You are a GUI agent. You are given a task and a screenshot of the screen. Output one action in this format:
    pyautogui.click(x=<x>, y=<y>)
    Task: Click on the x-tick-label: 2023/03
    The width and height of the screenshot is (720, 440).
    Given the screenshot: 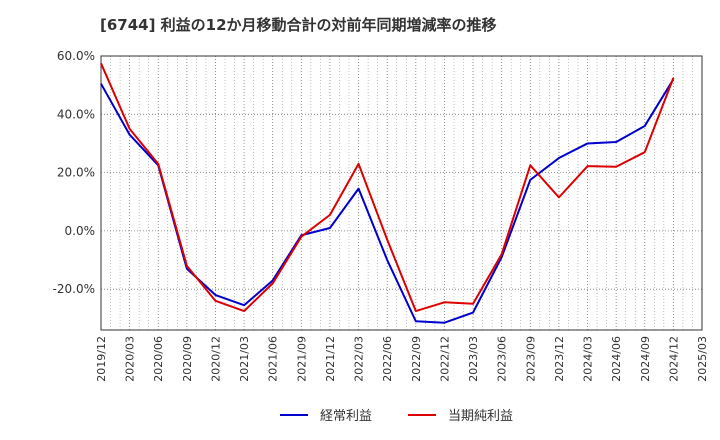 What is the action you would take?
    pyautogui.click(x=473, y=359)
    